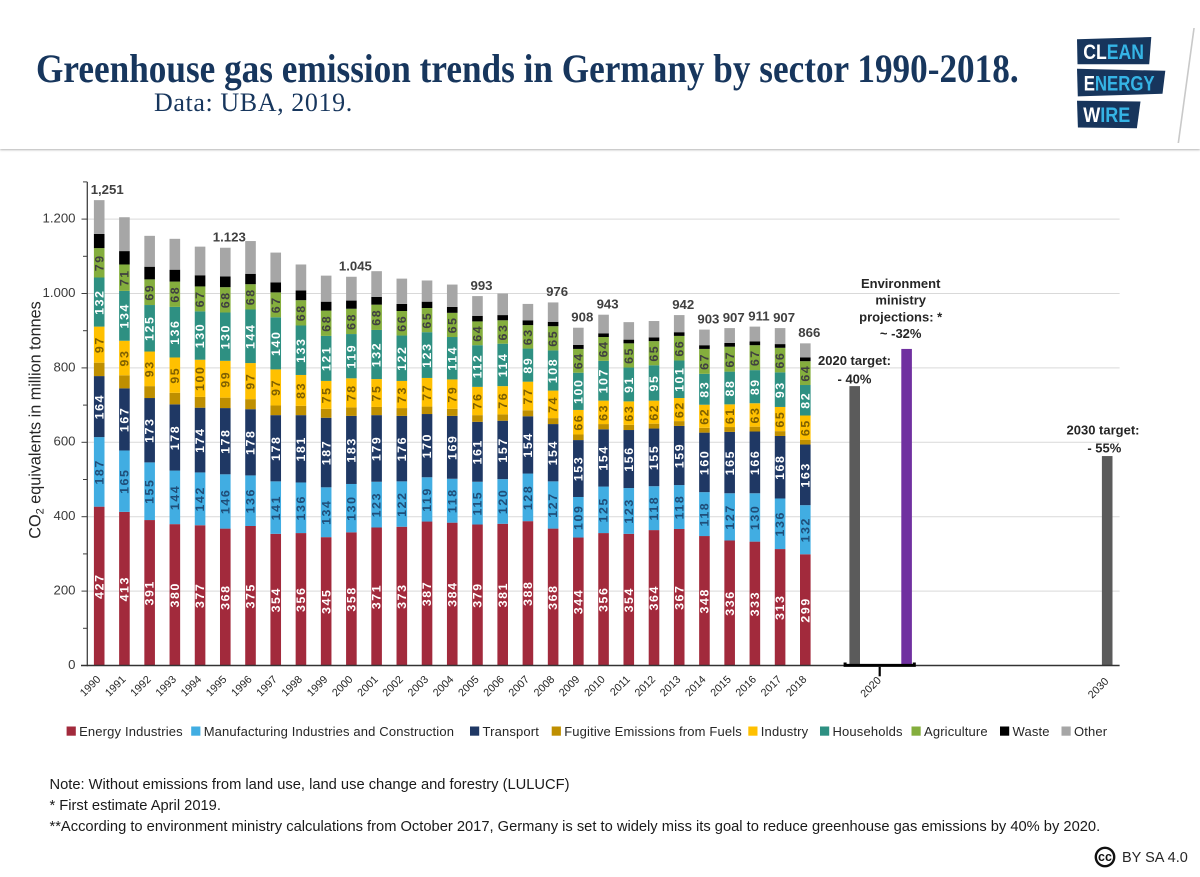 The width and height of the screenshot is (1200, 877). Describe the element at coordinates (1106, 116) in the screenshot. I see `svg-text: WIRE` at that location.